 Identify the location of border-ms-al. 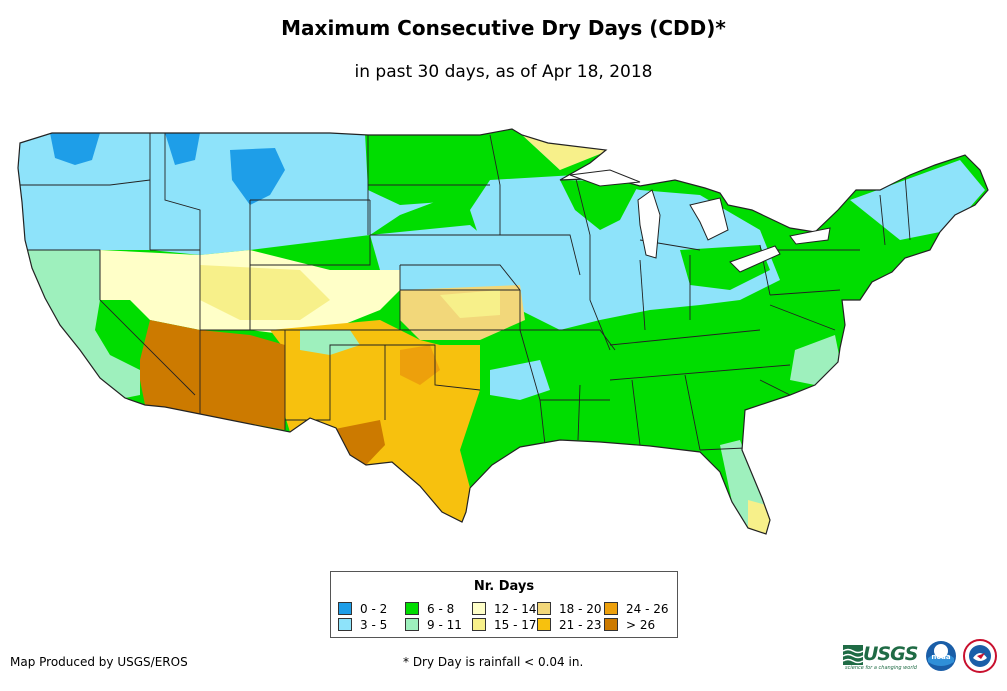
(636, 412).